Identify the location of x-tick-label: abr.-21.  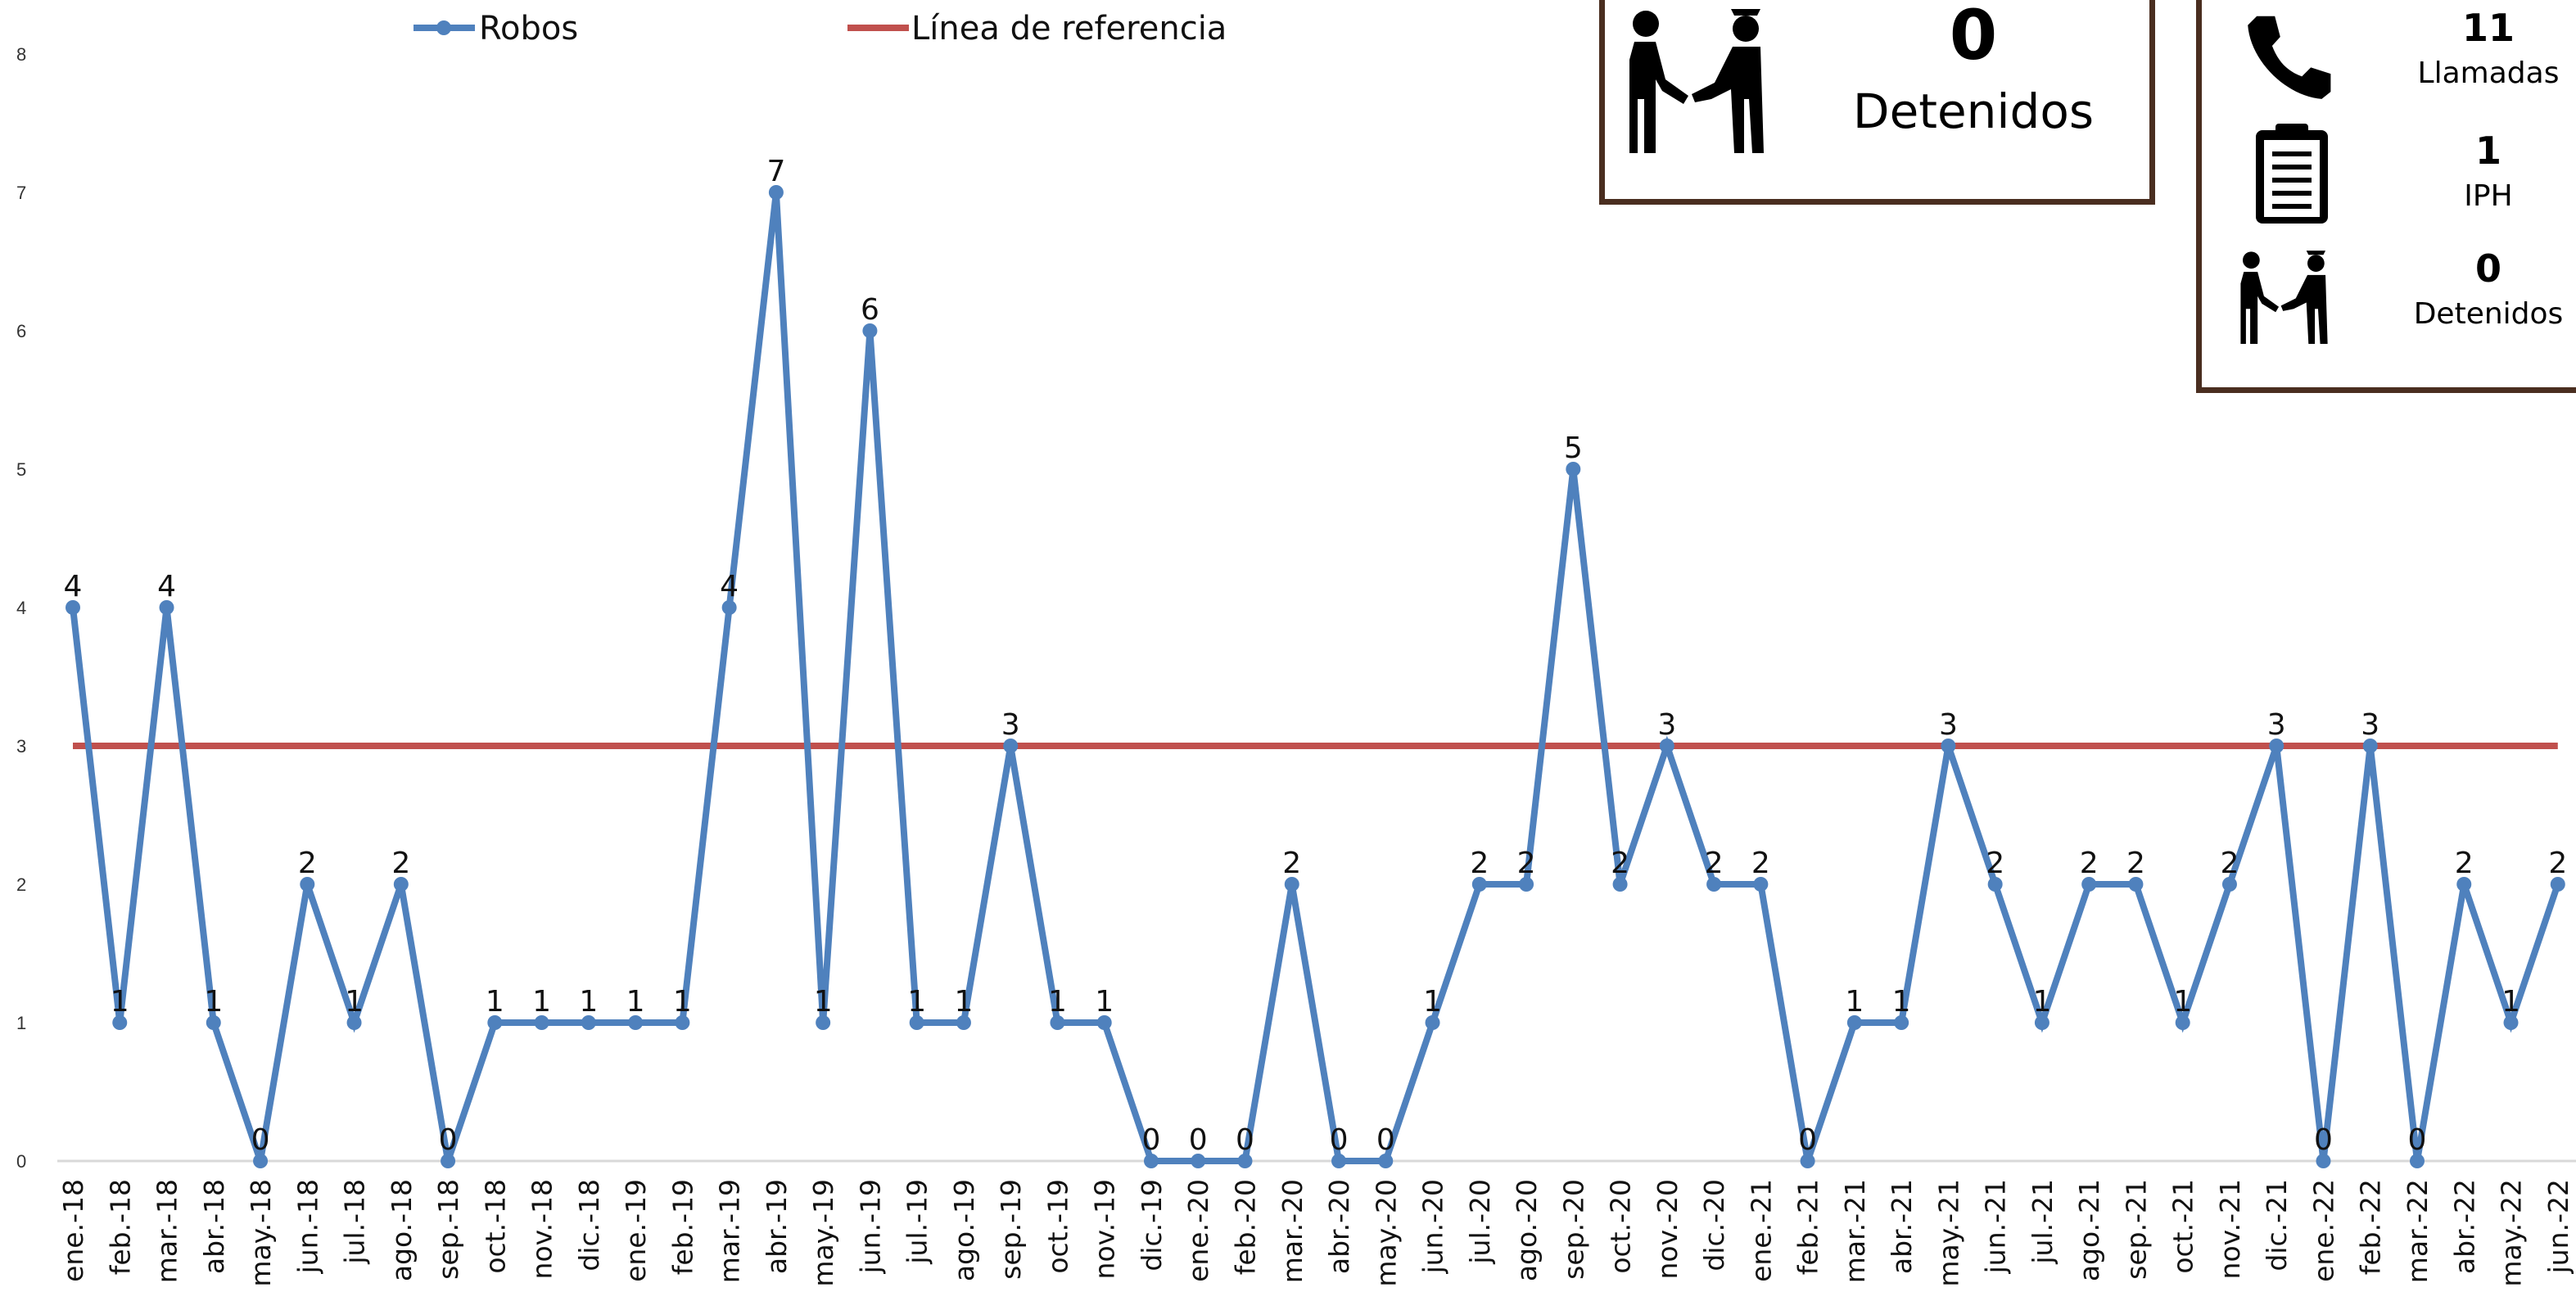
(1902, 1226).